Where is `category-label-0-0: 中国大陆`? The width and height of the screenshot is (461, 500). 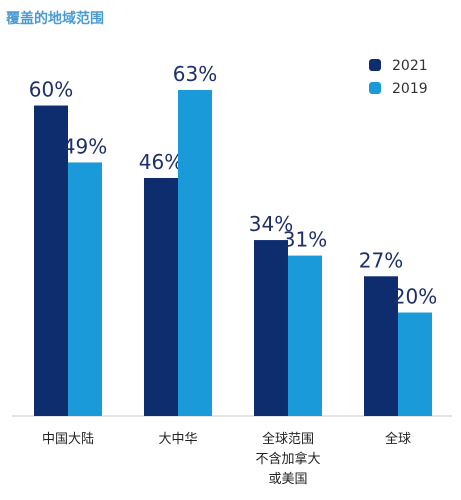 category-label-0-0: 中国大陆 is located at coordinates (68, 439).